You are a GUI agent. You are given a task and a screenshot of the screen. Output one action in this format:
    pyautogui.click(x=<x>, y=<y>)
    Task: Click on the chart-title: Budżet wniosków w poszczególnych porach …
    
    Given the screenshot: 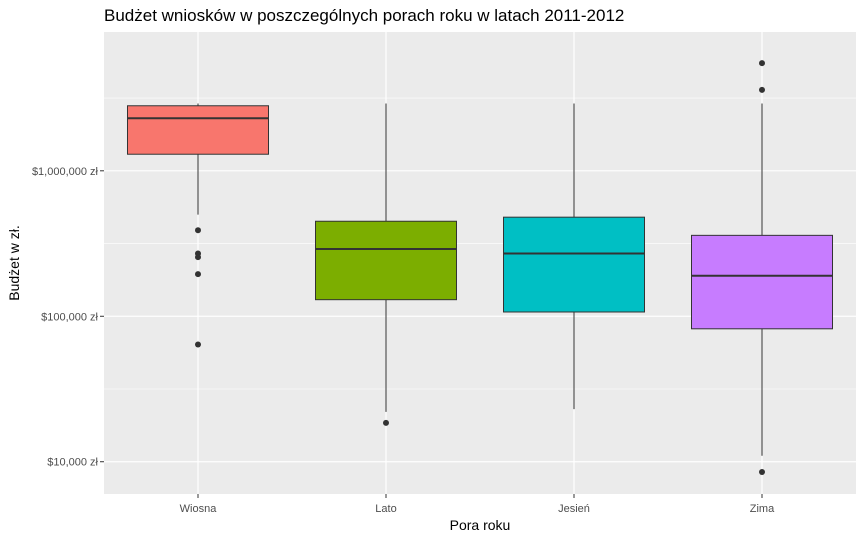 What is the action you would take?
    pyautogui.click(x=364, y=15)
    